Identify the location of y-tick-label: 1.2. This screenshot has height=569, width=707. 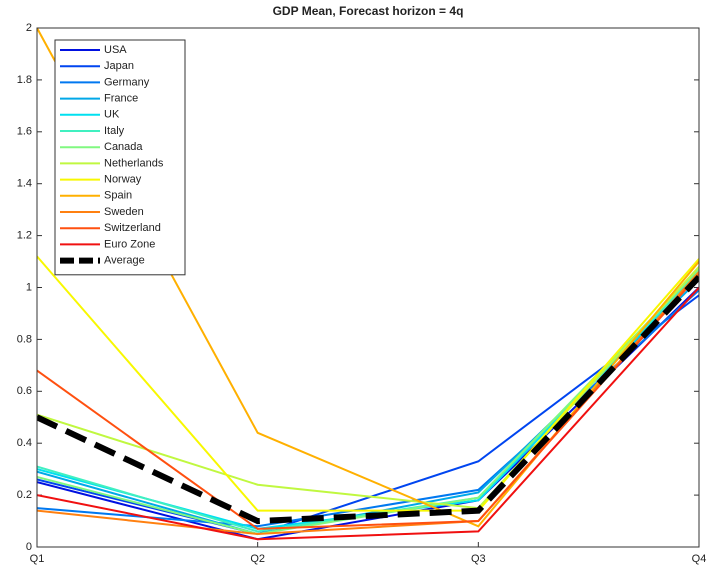
(24, 236).